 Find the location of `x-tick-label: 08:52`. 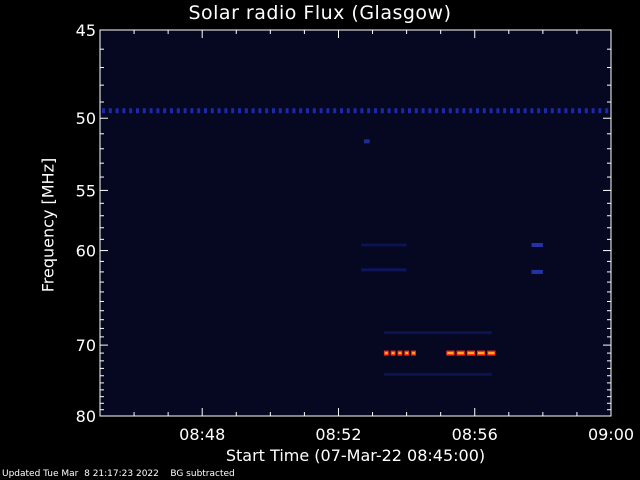

x-tick-label: 08:52 is located at coordinates (338, 434).